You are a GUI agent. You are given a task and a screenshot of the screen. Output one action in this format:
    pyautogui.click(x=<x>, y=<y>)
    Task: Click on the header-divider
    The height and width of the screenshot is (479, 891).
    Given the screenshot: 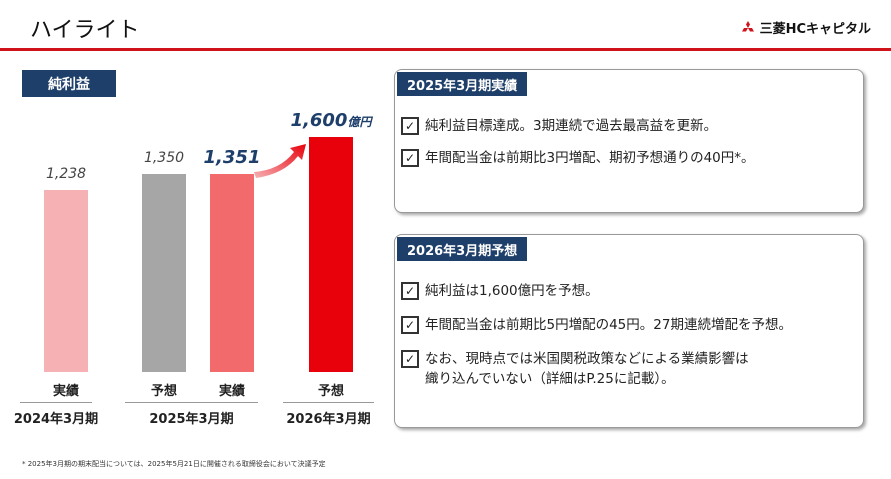 What is the action you would take?
    pyautogui.click(x=445, y=49)
    